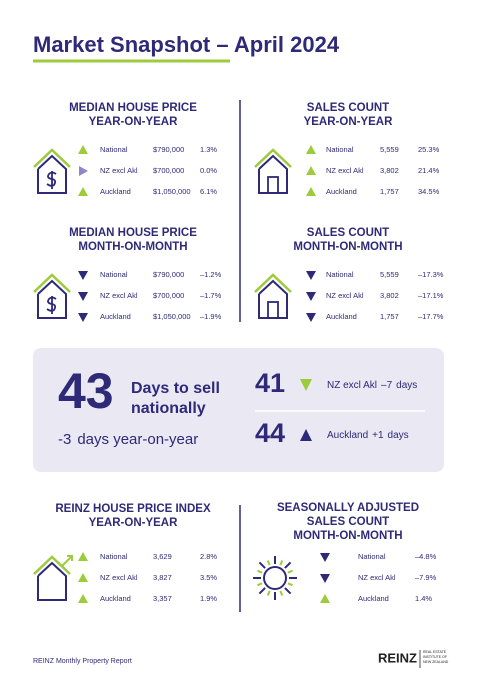 The image size is (480, 678). What do you see at coordinates (368, 435) in the screenshot?
I see `region-text: Auckland +1 days` at bounding box center [368, 435].